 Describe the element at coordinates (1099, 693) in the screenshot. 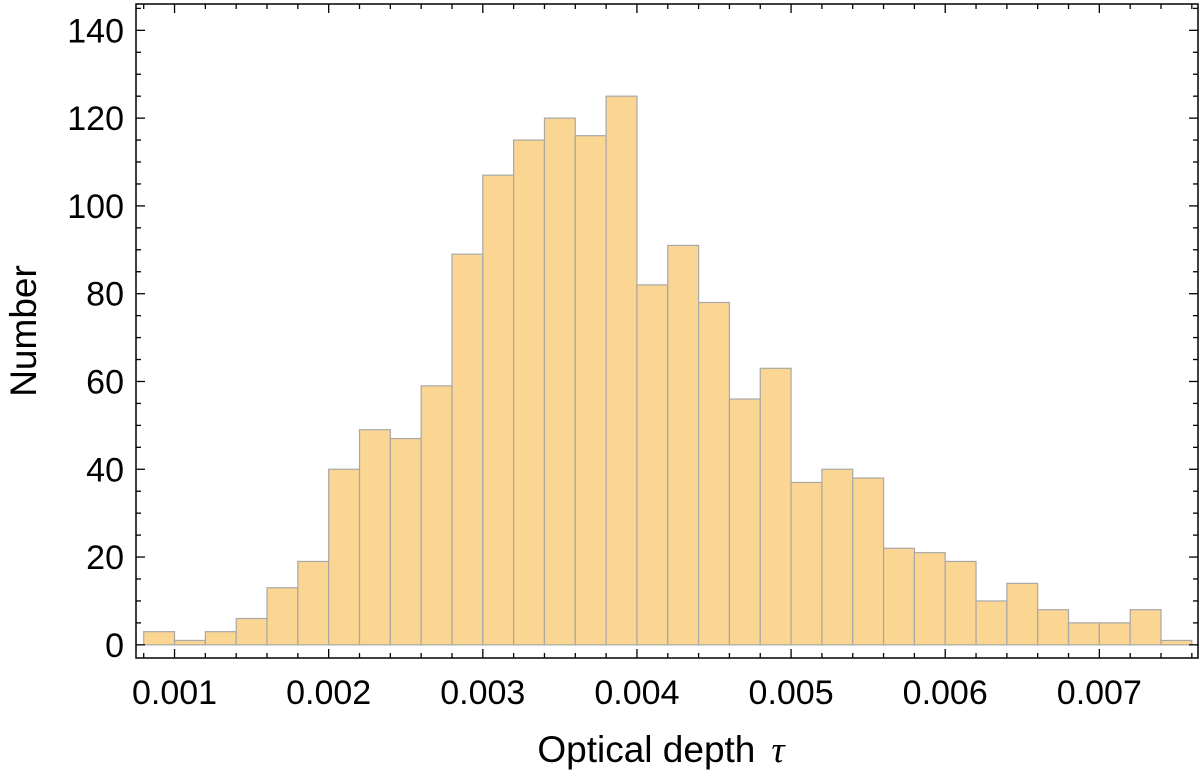

I see `x-tick-label: 0.007` at that location.